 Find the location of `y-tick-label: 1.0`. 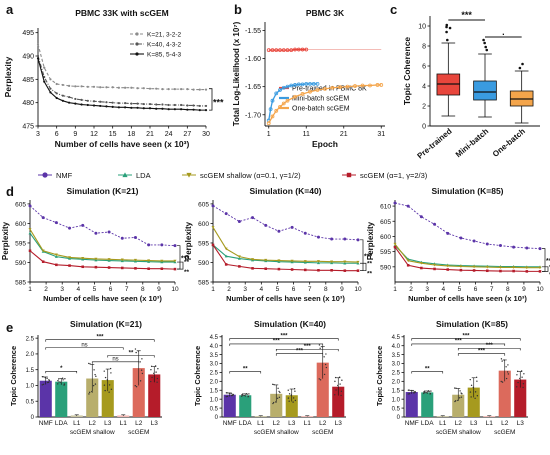

y-tick-label: 1.0 is located at coordinates (396, 400).